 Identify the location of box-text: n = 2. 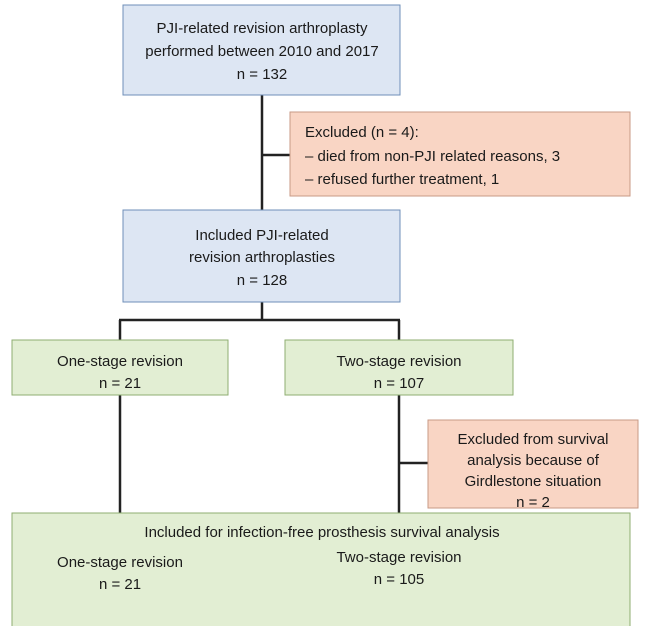
(533, 502).